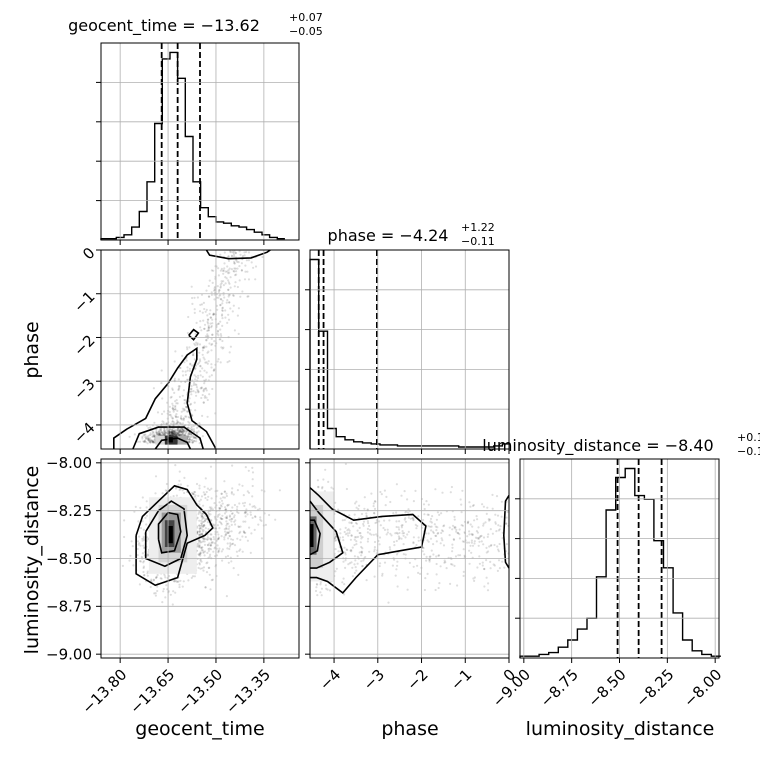 The width and height of the screenshot is (760, 760). I want to click on scatter-phase-lum, so click(412, 533).